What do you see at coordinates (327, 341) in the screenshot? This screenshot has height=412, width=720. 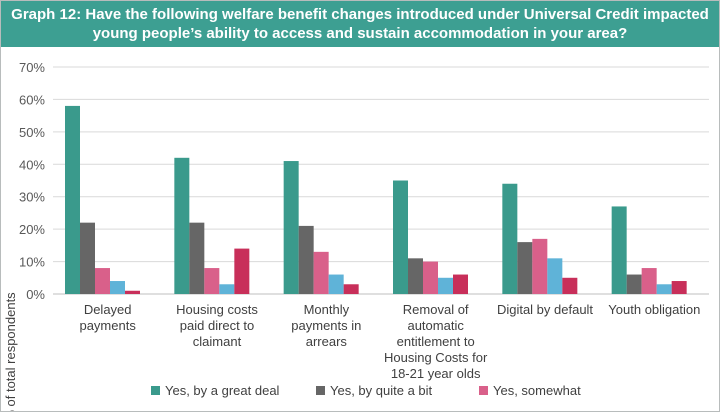 I see `x-tick-label: arrears` at bounding box center [327, 341].